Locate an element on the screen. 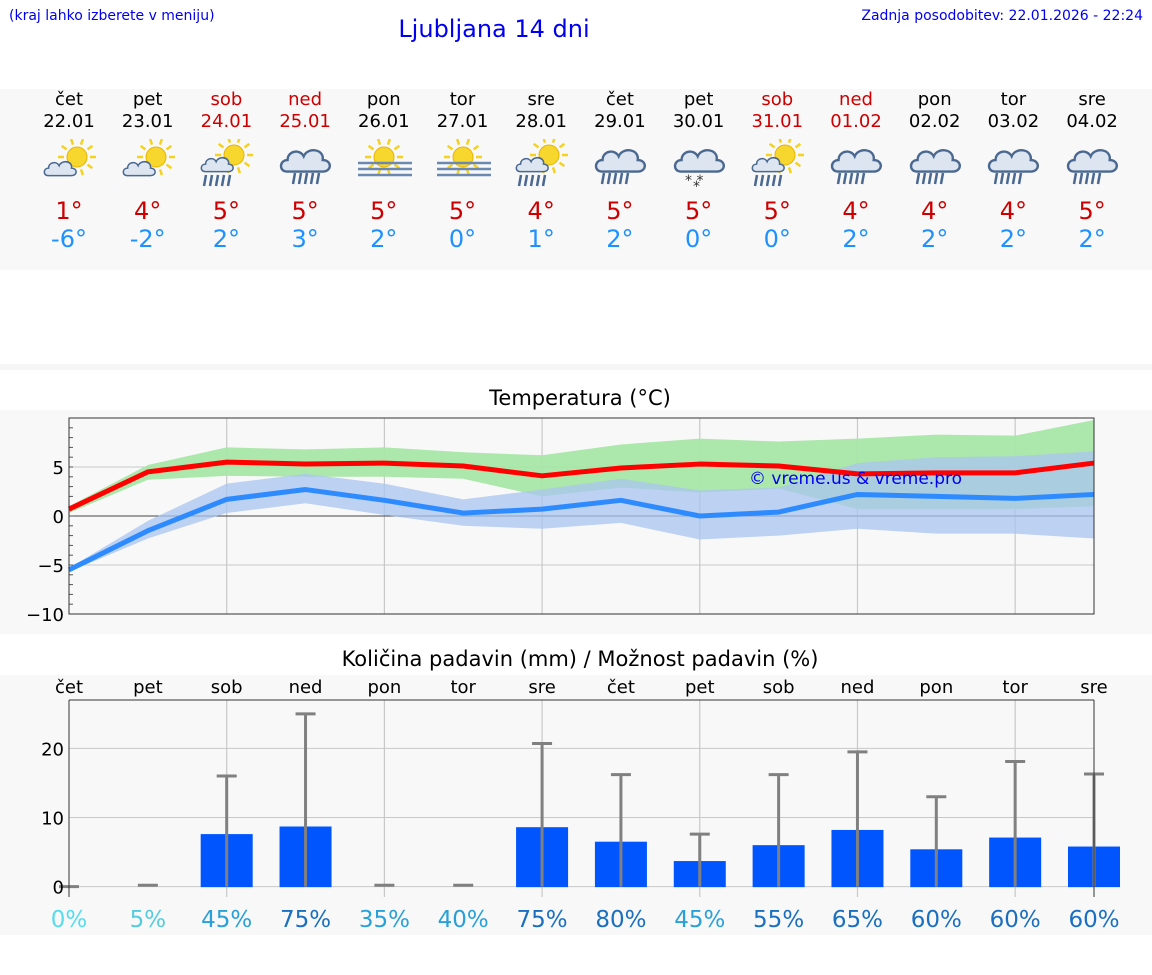 This screenshot has height=975, width=1152. day-date: 28.01 is located at coordinates (541, 121).